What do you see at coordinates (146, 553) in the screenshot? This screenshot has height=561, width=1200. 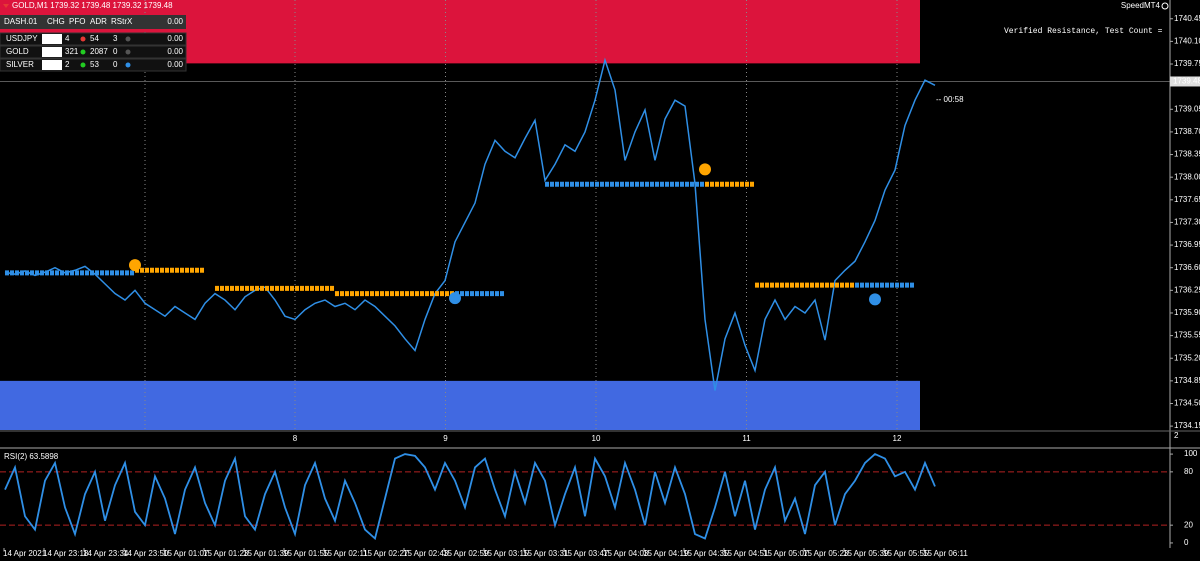 I see `x-tick-label: 14 Apr 23:50` at bounding box center [146, 553].